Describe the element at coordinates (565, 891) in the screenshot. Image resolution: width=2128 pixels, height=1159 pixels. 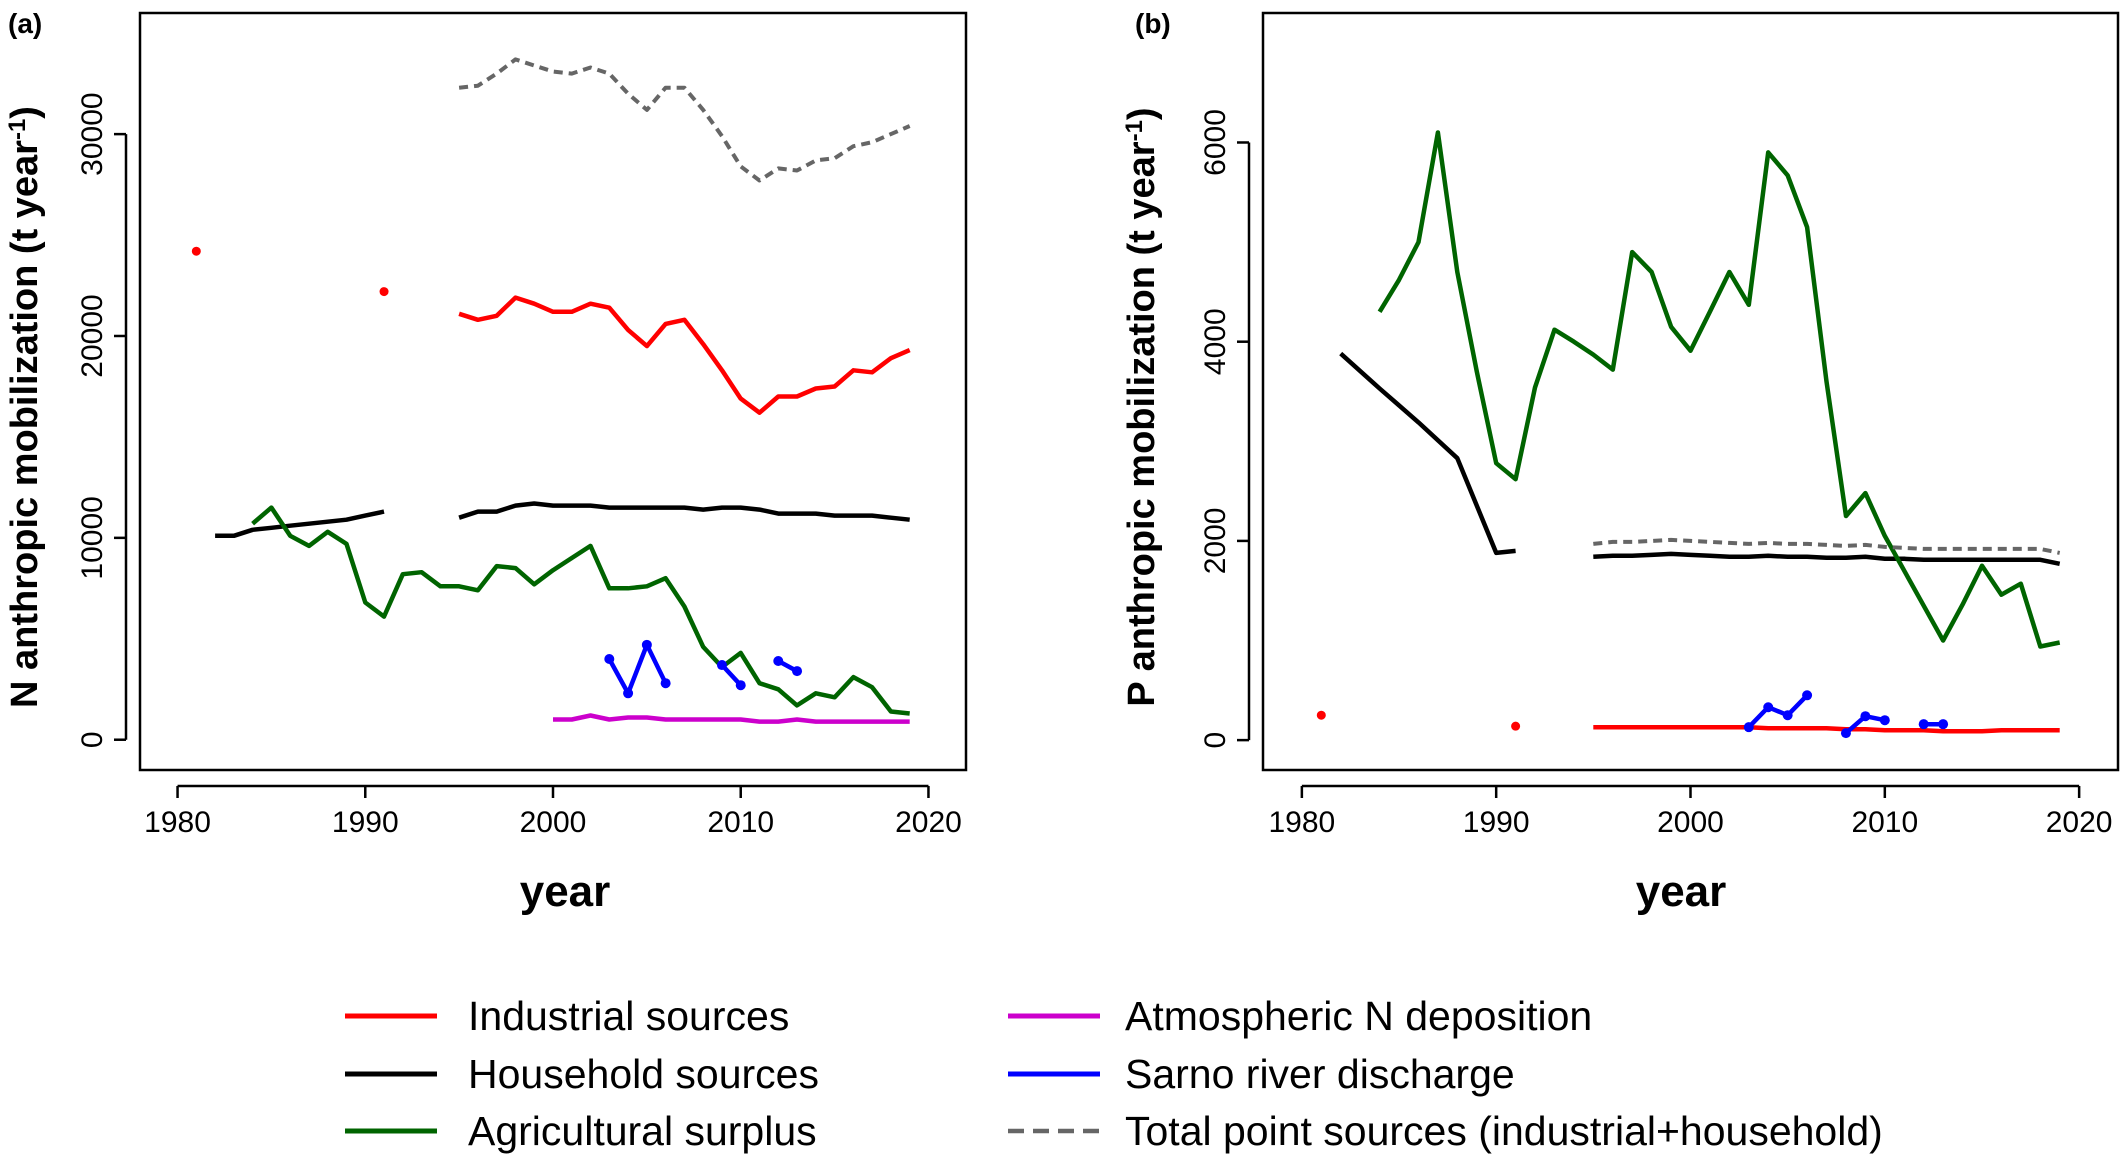
I see `x-axis-title-a: year` at that location.